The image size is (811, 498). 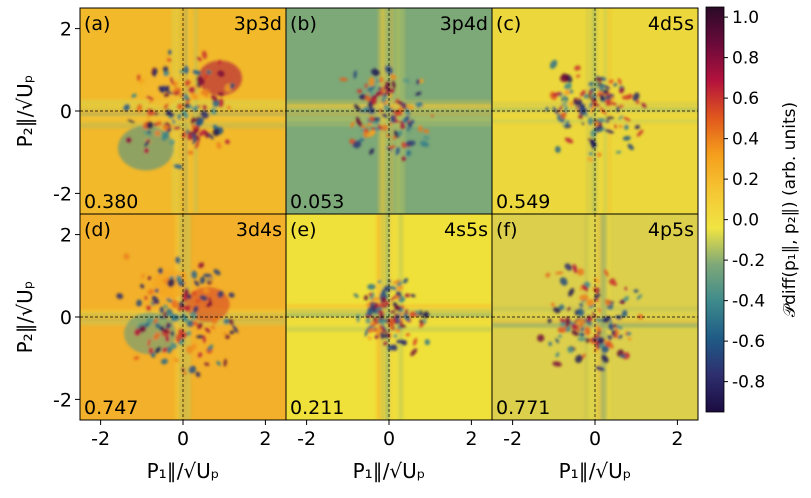 I want to click on panel-label: (b), so click(x=303, y=24).